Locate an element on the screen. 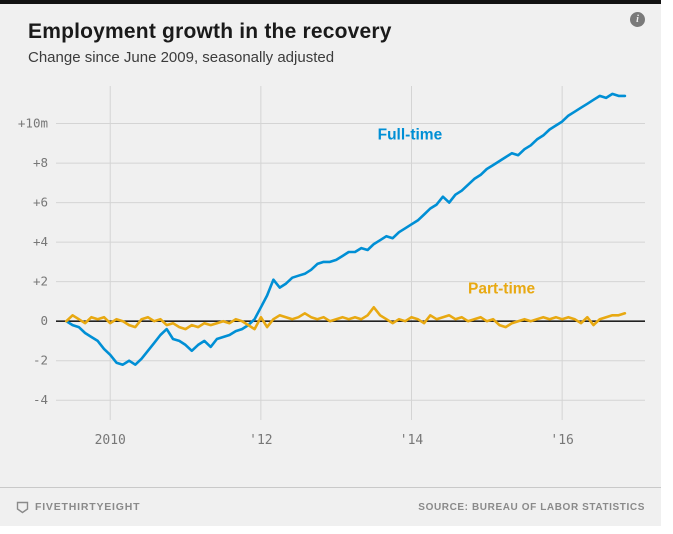  fivethirtyeight-logo-icon is located at coordinates (22, 507).